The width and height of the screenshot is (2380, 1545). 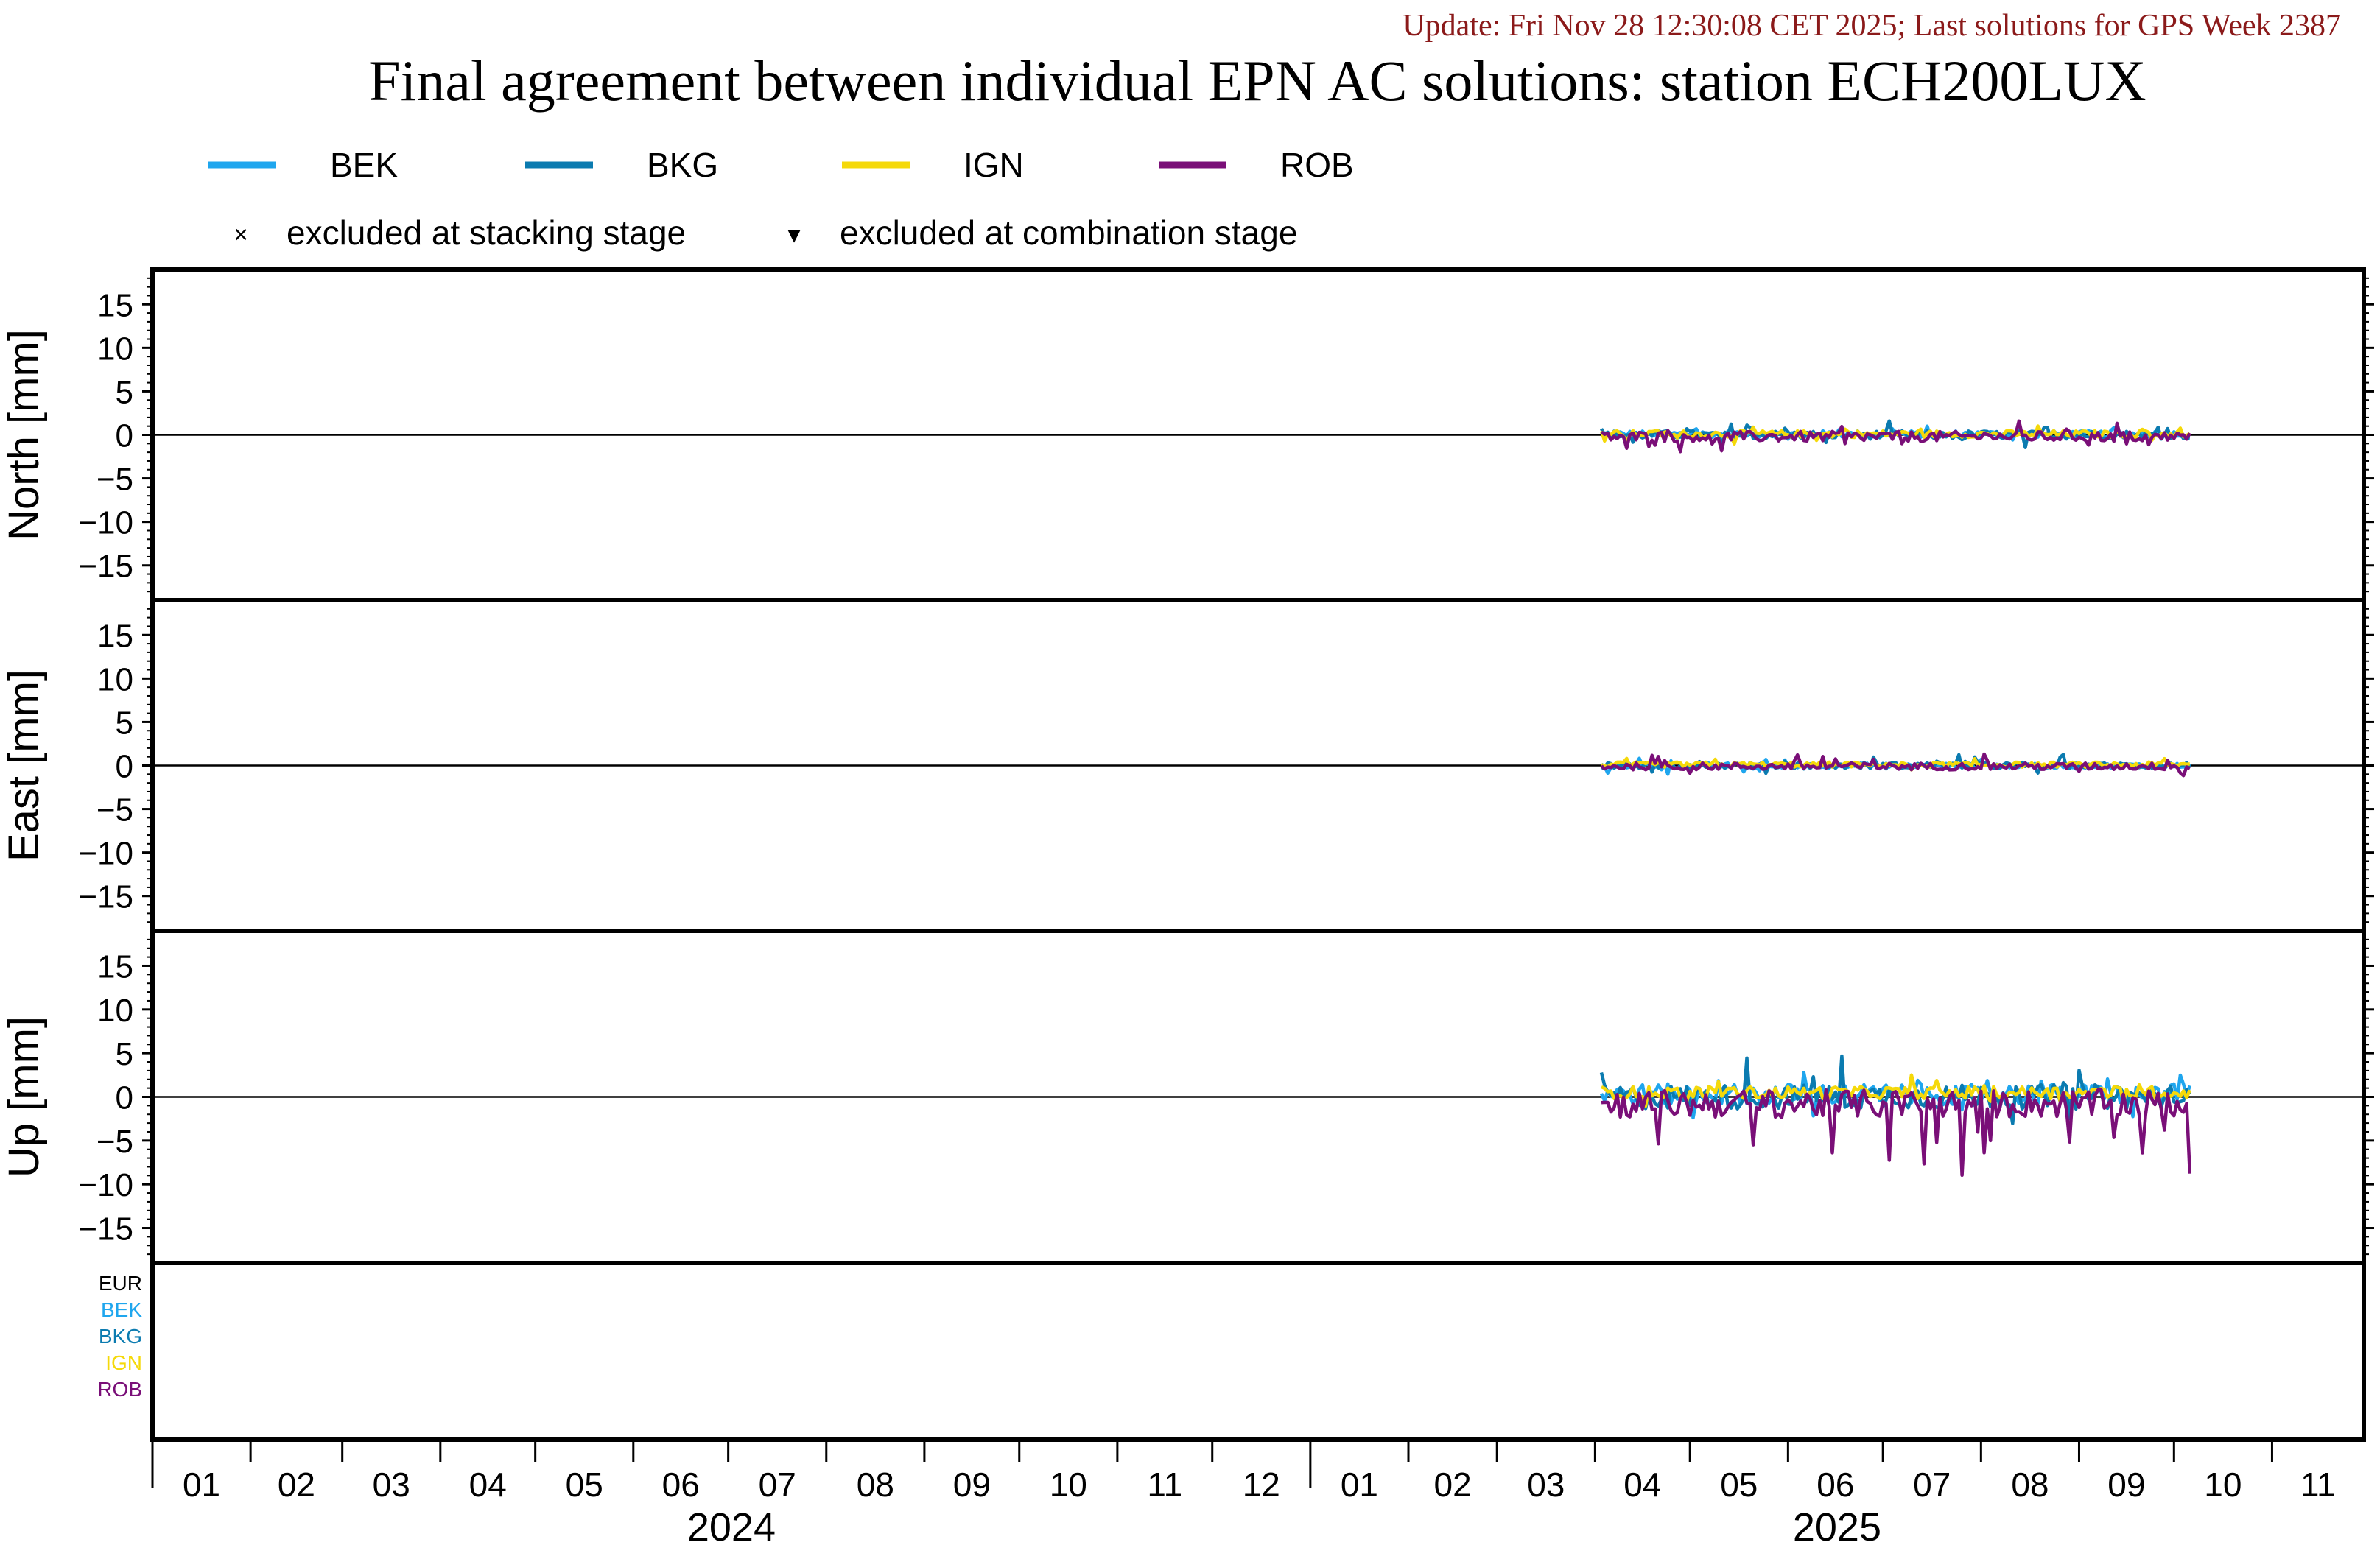 I want to click on y-axis-label: East [mm], so click(x=24, y=766).